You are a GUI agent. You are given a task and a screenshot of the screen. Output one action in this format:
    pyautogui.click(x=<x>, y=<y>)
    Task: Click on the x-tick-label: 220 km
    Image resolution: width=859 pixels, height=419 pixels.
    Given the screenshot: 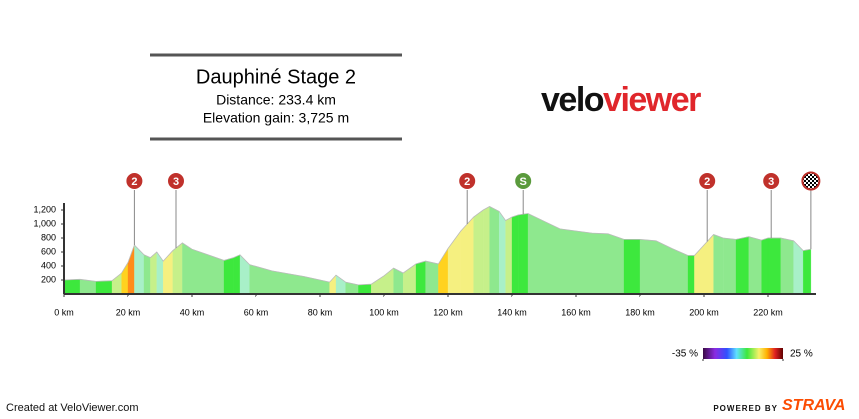 What is the action you would take?
    pyautogui.click(x=768, y=312)
    